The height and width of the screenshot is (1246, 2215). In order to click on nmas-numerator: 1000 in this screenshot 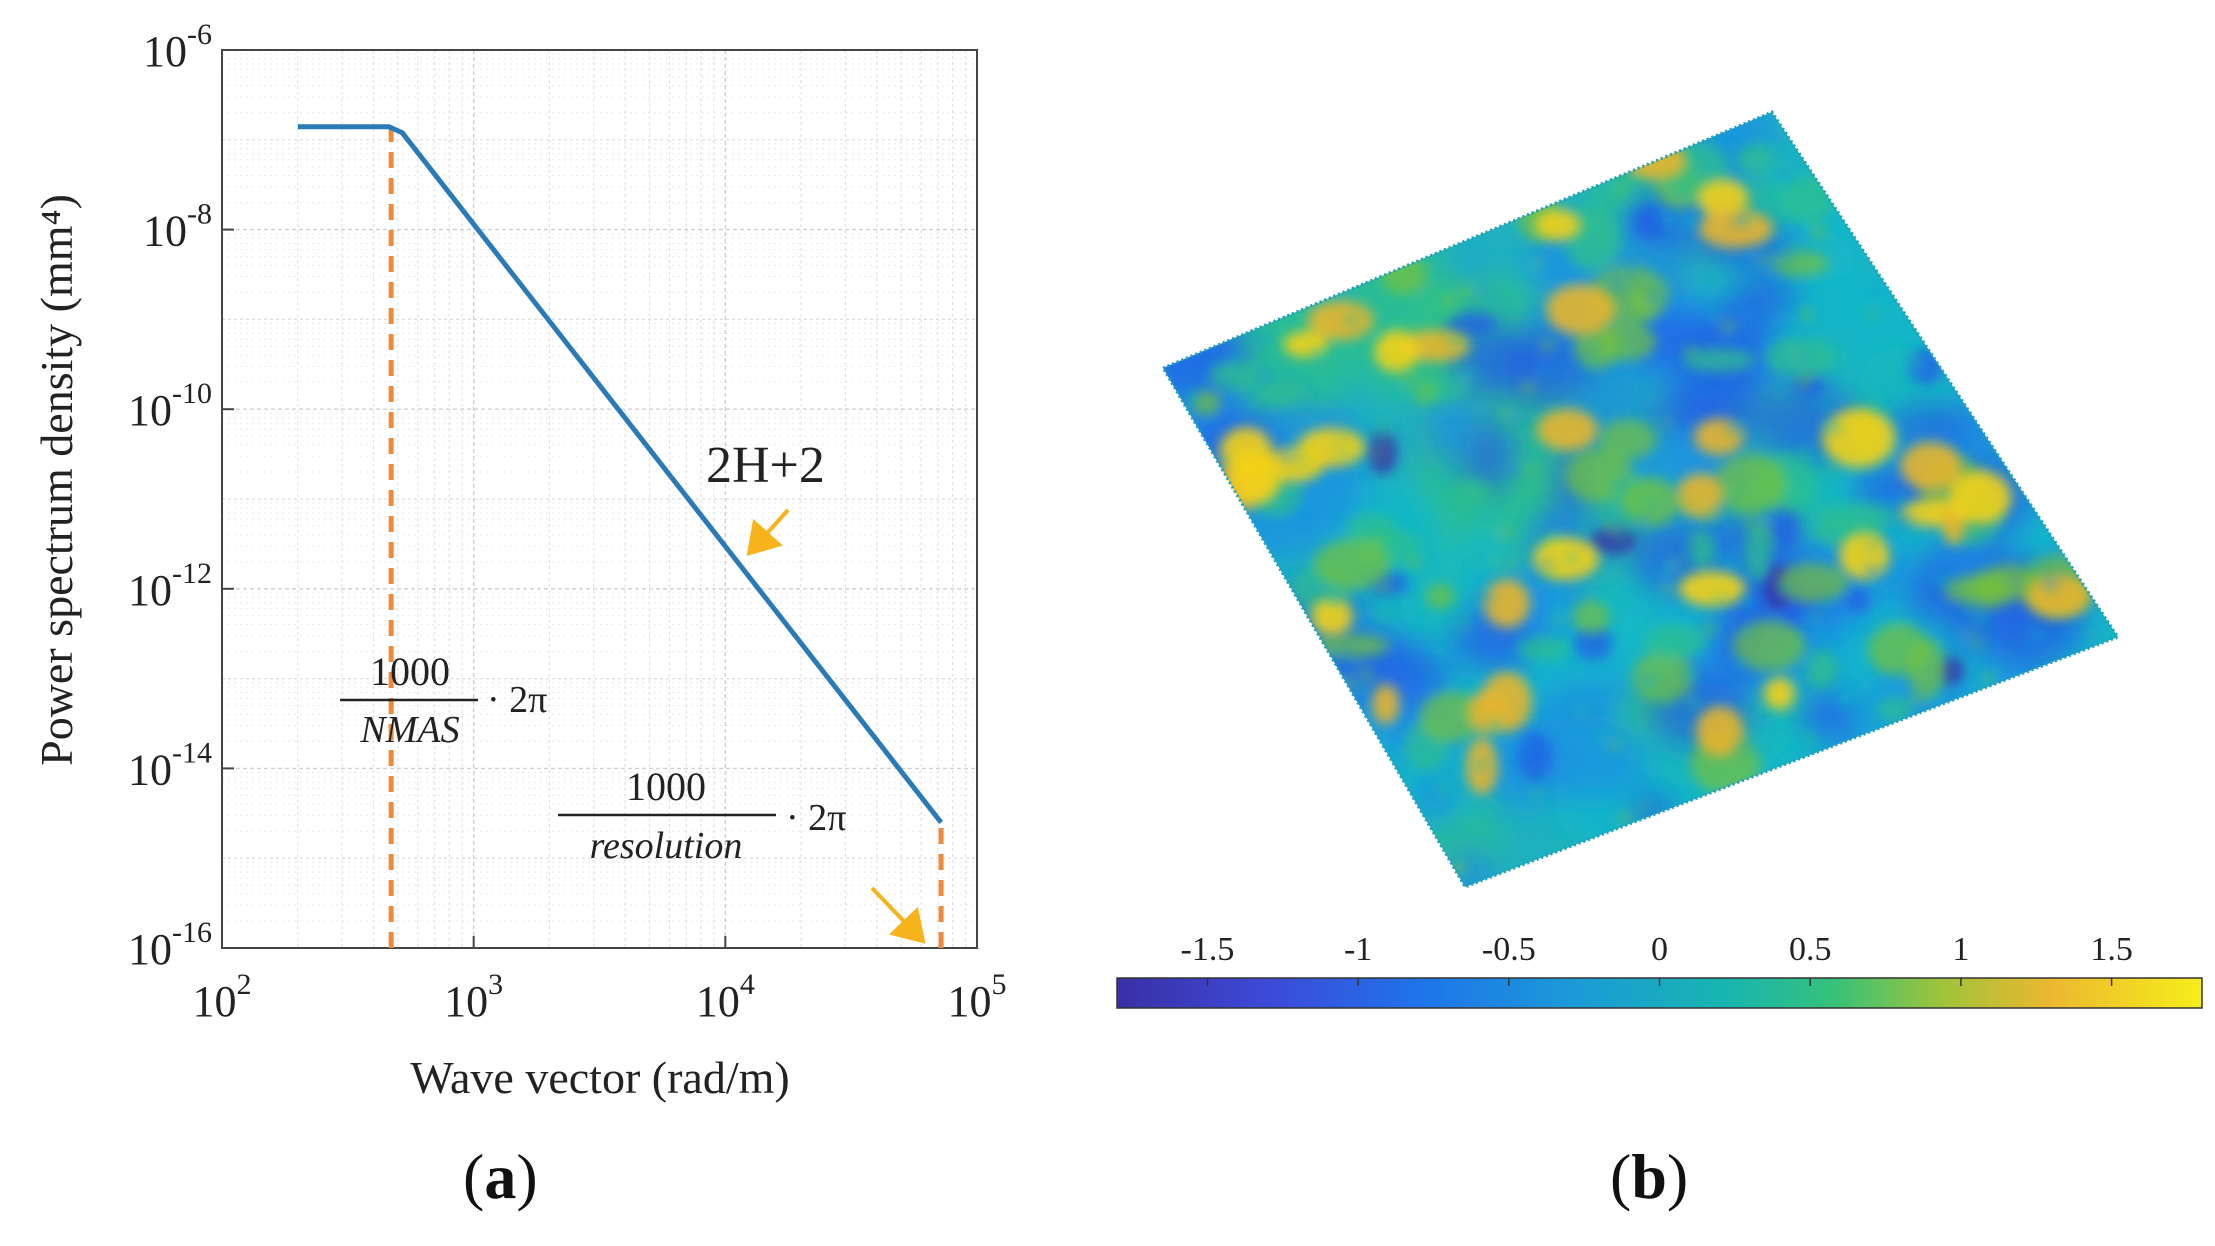, I will do `click(410, 671)`.